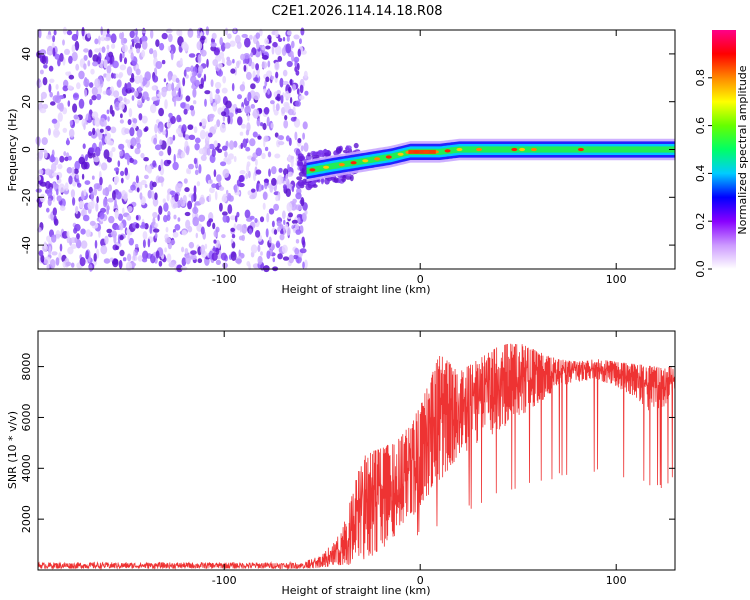  I want to click on colorbar-tick-label: 0.4, so click(700, 174).